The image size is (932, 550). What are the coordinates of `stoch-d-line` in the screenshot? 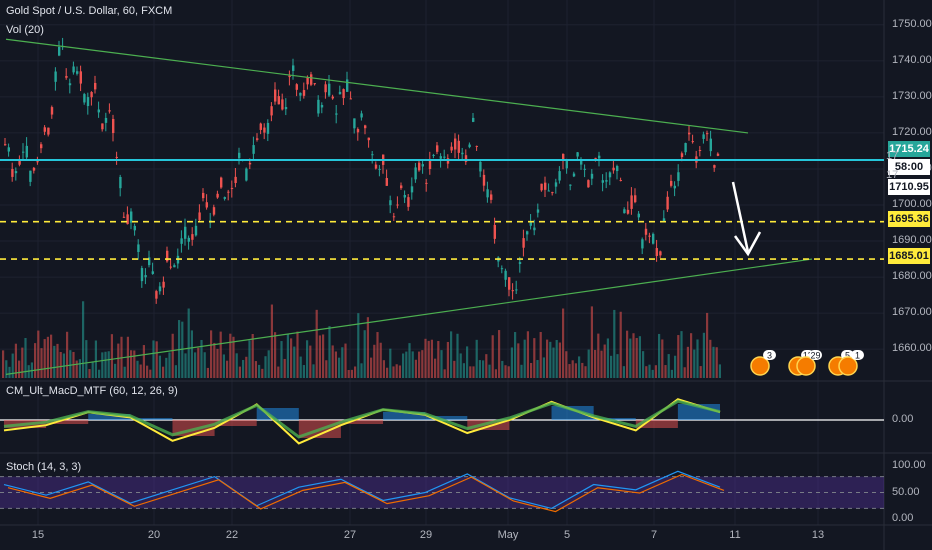 It's located at (366, 493).